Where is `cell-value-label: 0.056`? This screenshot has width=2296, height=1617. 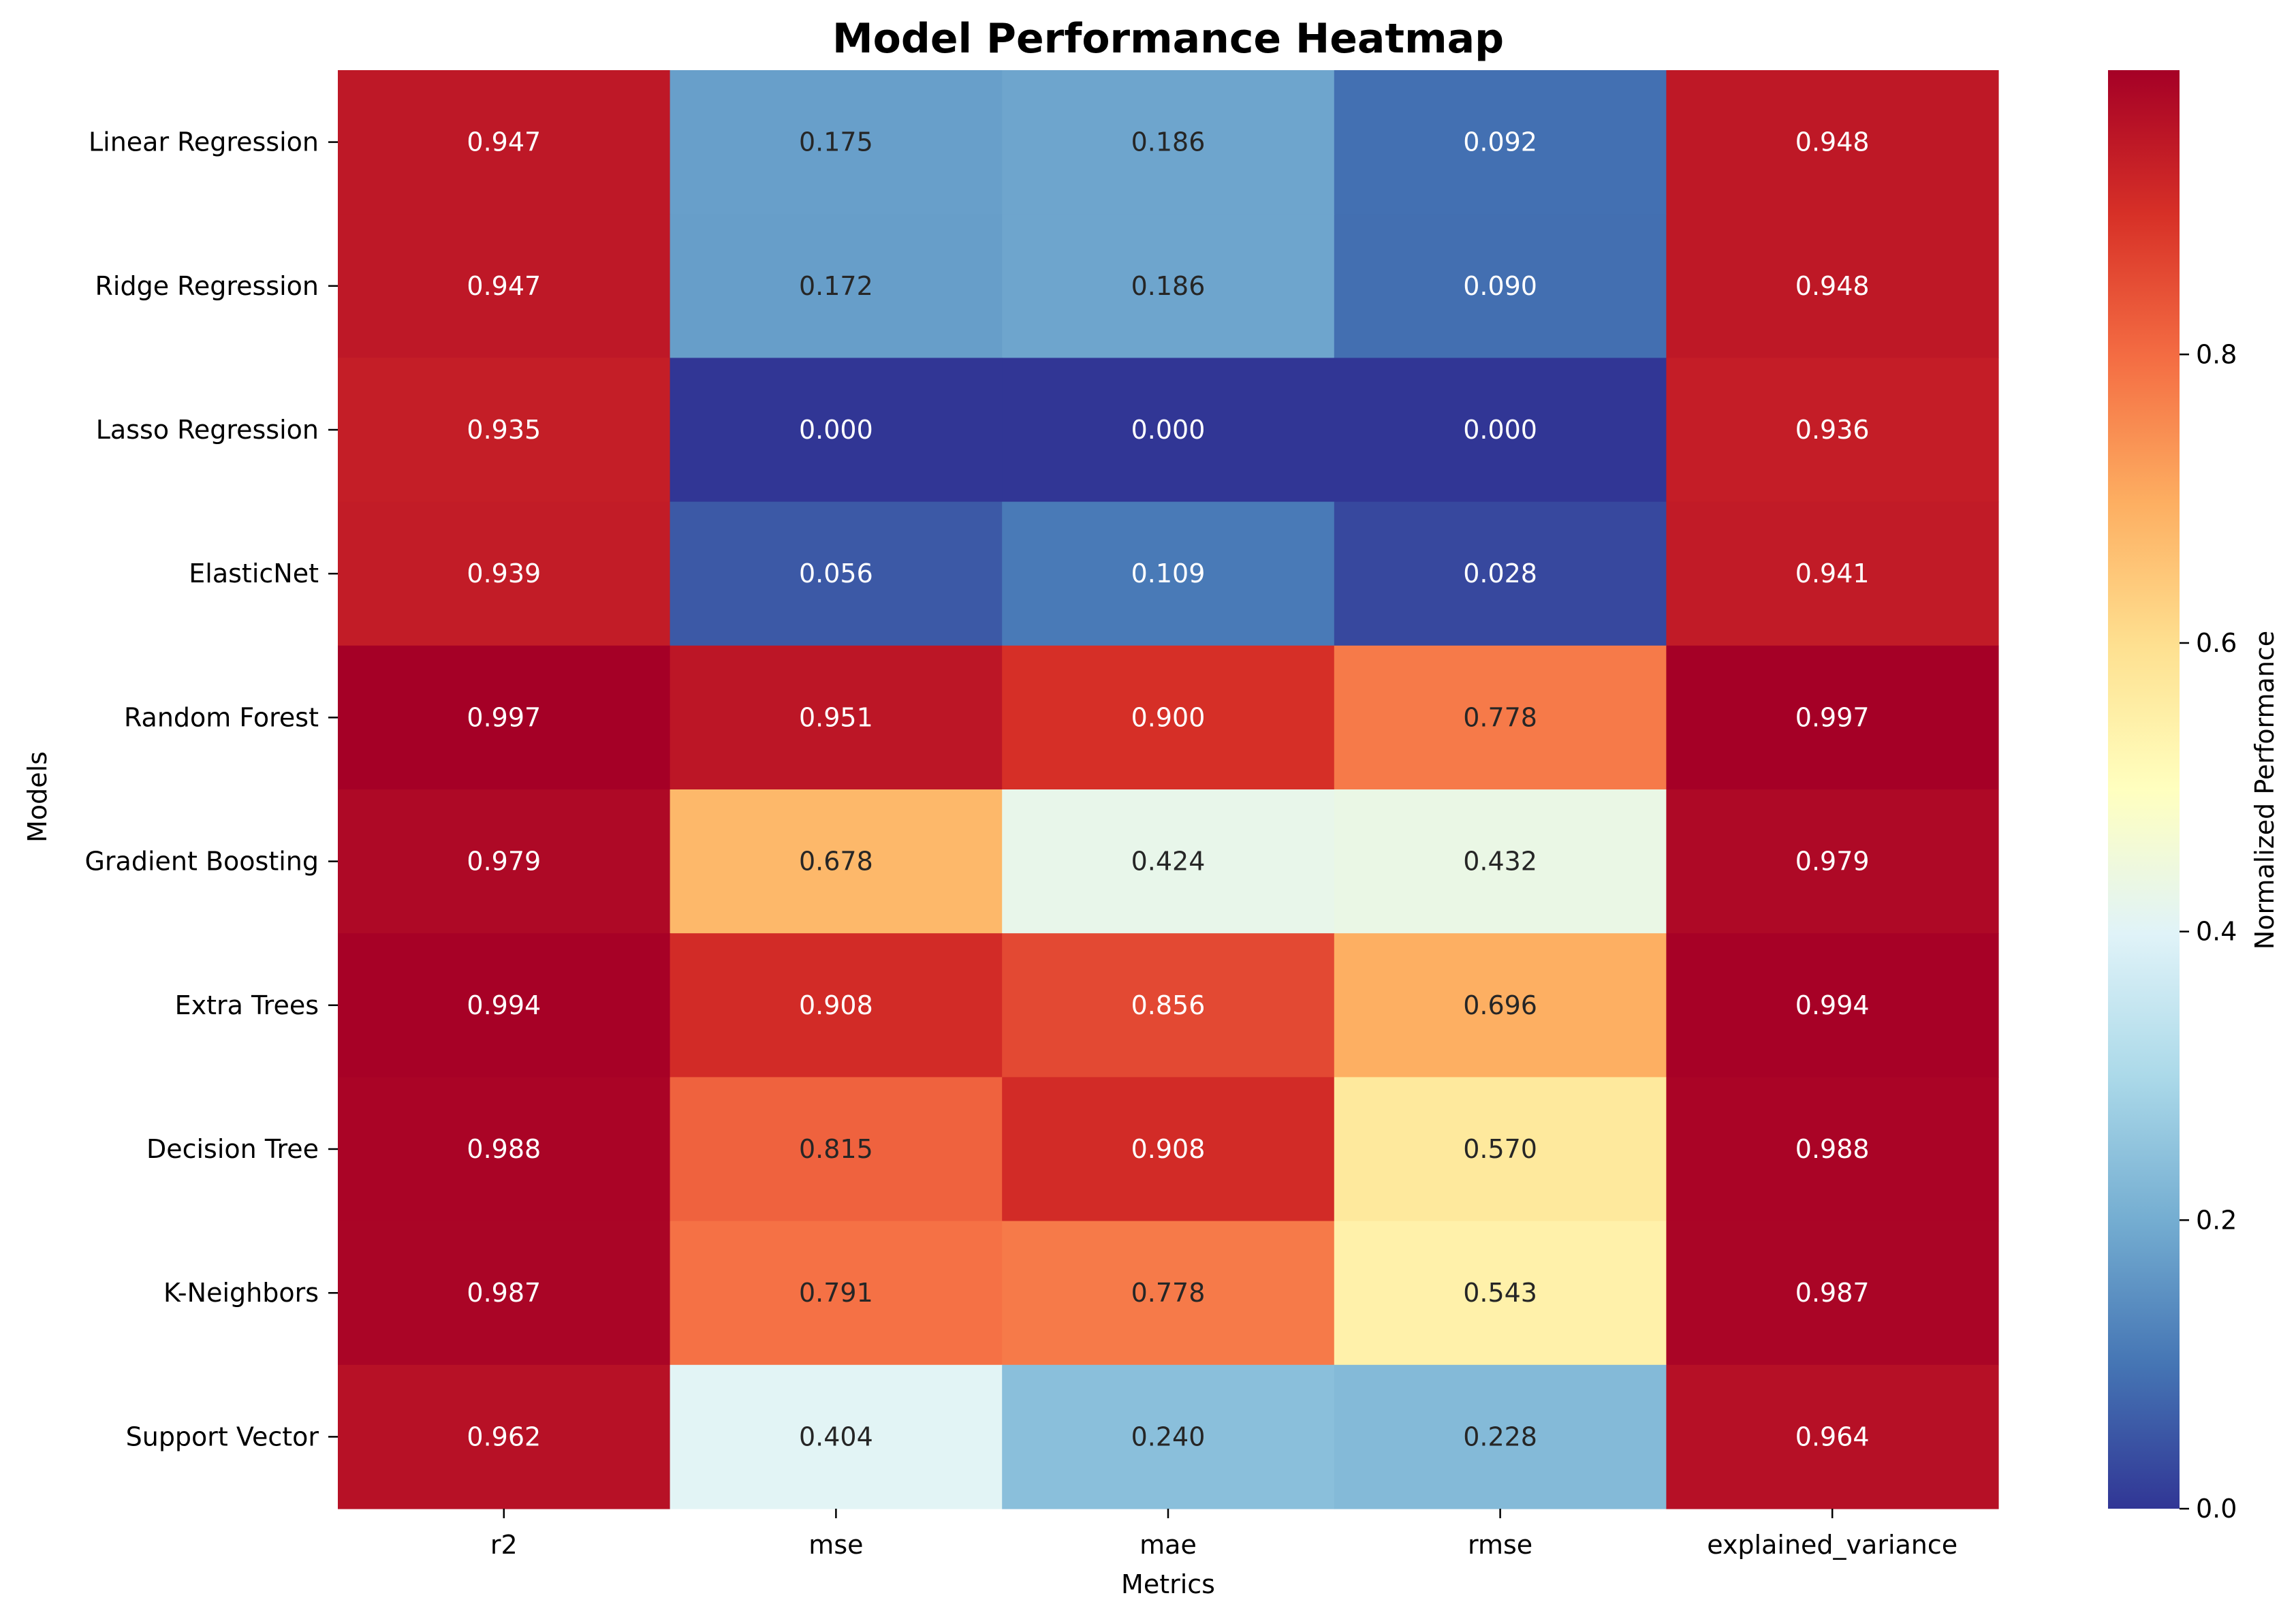 cell-value-label: 0.056 is located at coordinates (836, 573).